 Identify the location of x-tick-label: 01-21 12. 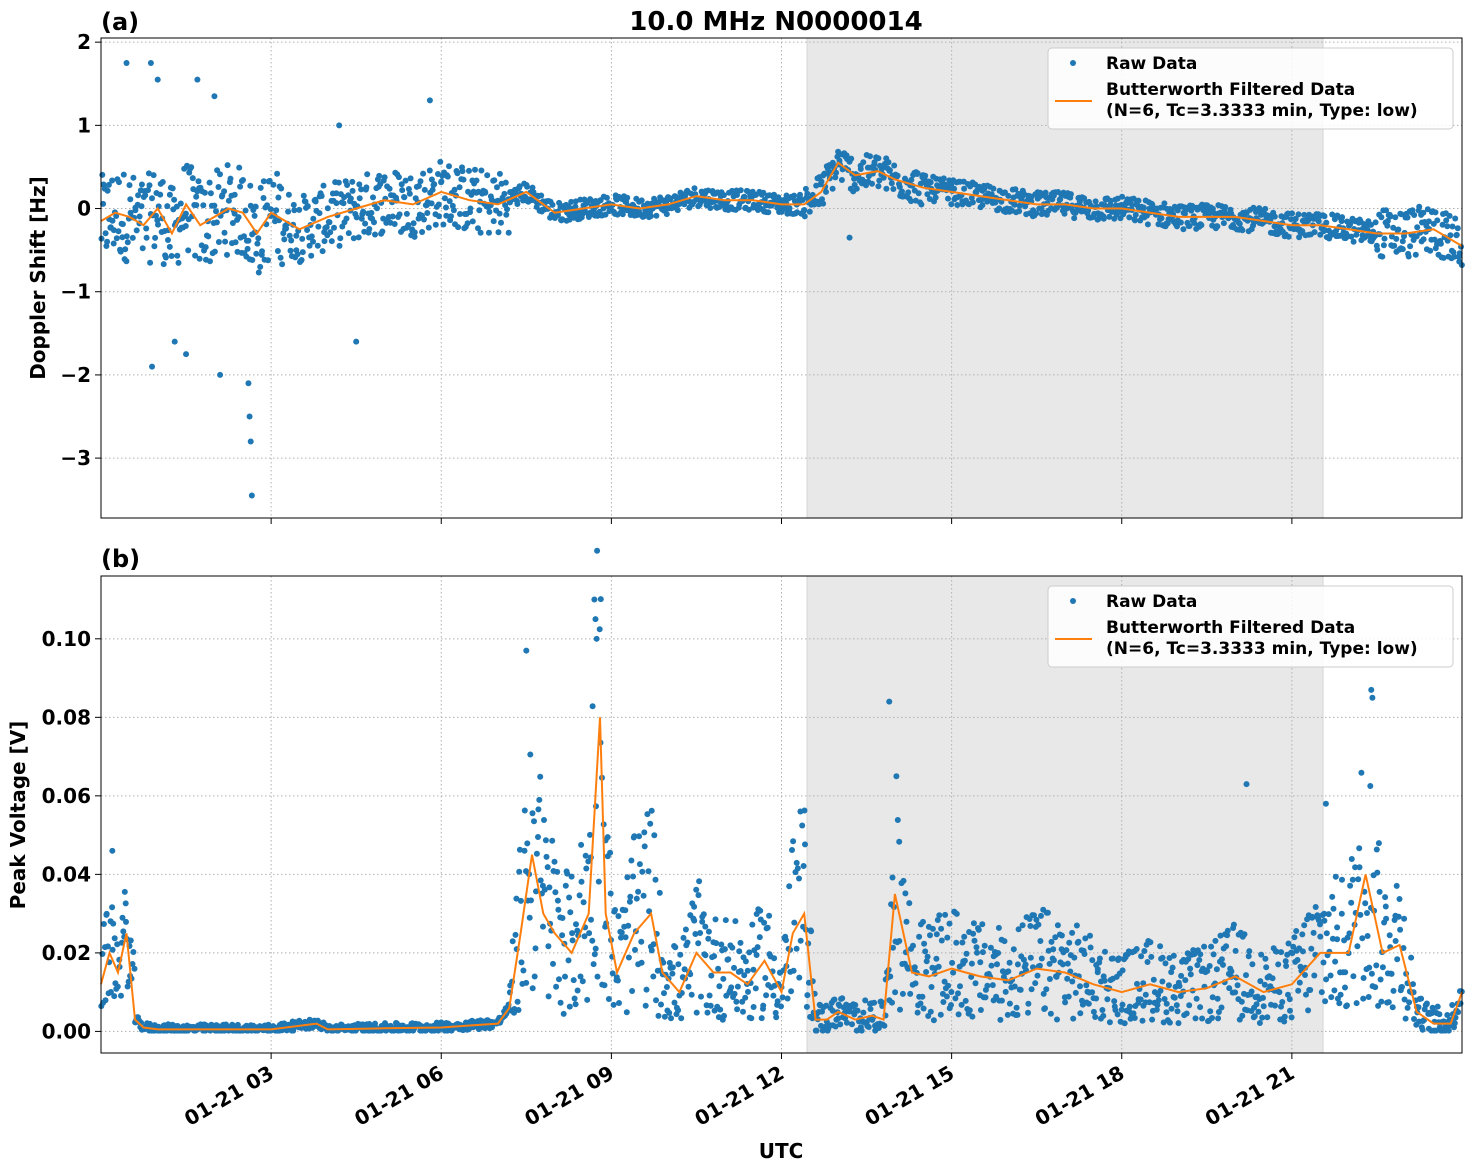
(739, 1096).